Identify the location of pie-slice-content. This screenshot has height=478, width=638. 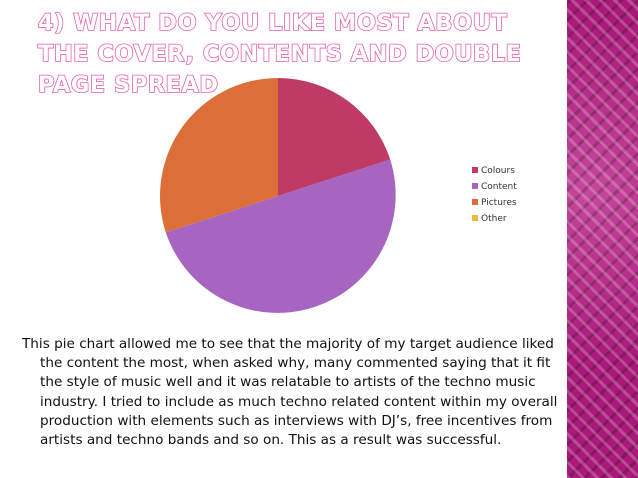
(280, 236).